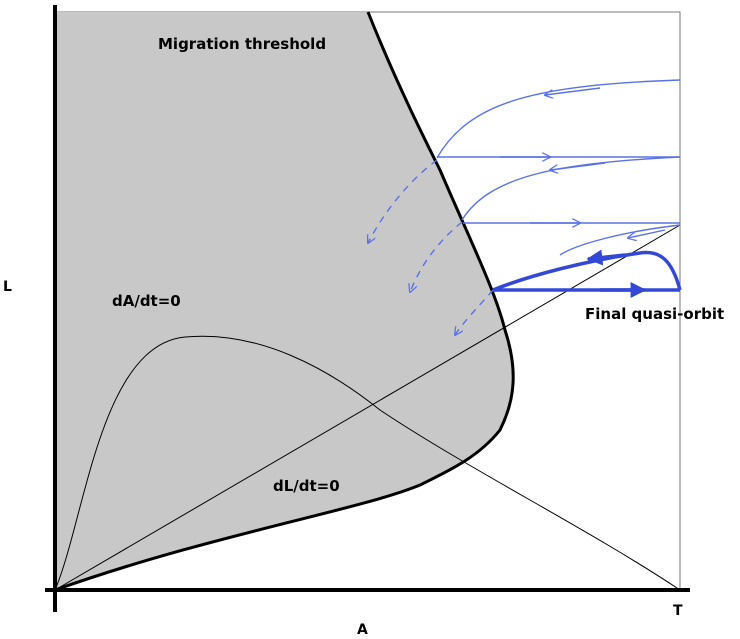  Describe the element at coordinates (606, 257) in the screenshot. I see `orbit-top-arrow` at that location.